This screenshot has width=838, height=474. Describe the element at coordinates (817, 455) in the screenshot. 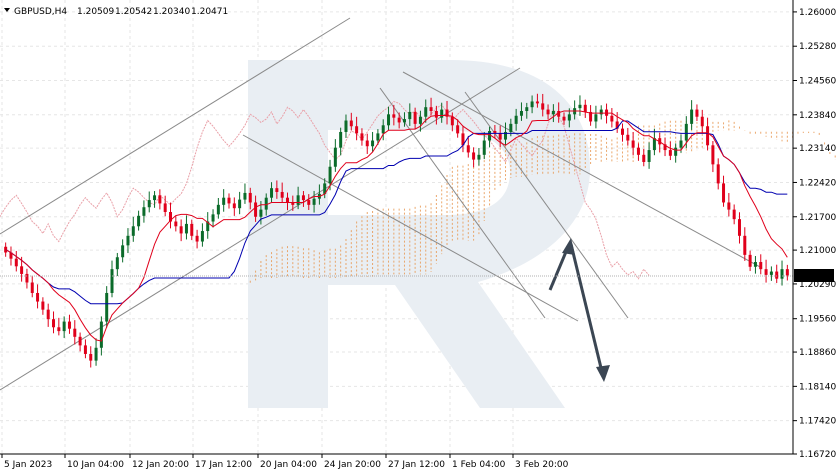

I see `price-tick-label: 1.16720` at that location.